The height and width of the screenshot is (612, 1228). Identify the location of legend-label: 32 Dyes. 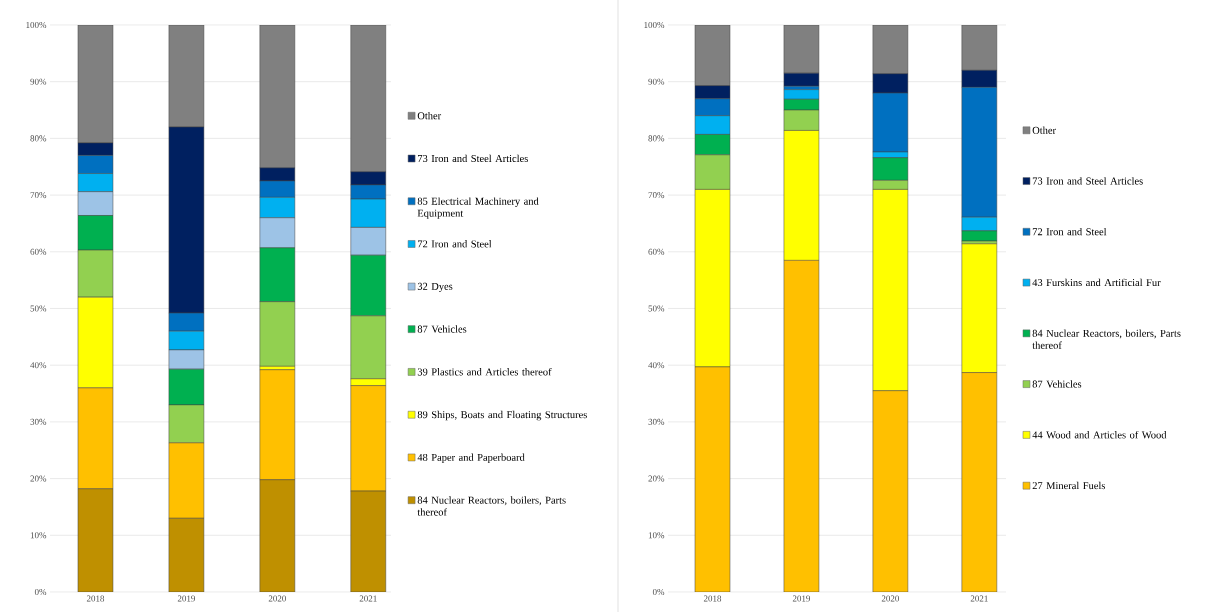
(435, 287).